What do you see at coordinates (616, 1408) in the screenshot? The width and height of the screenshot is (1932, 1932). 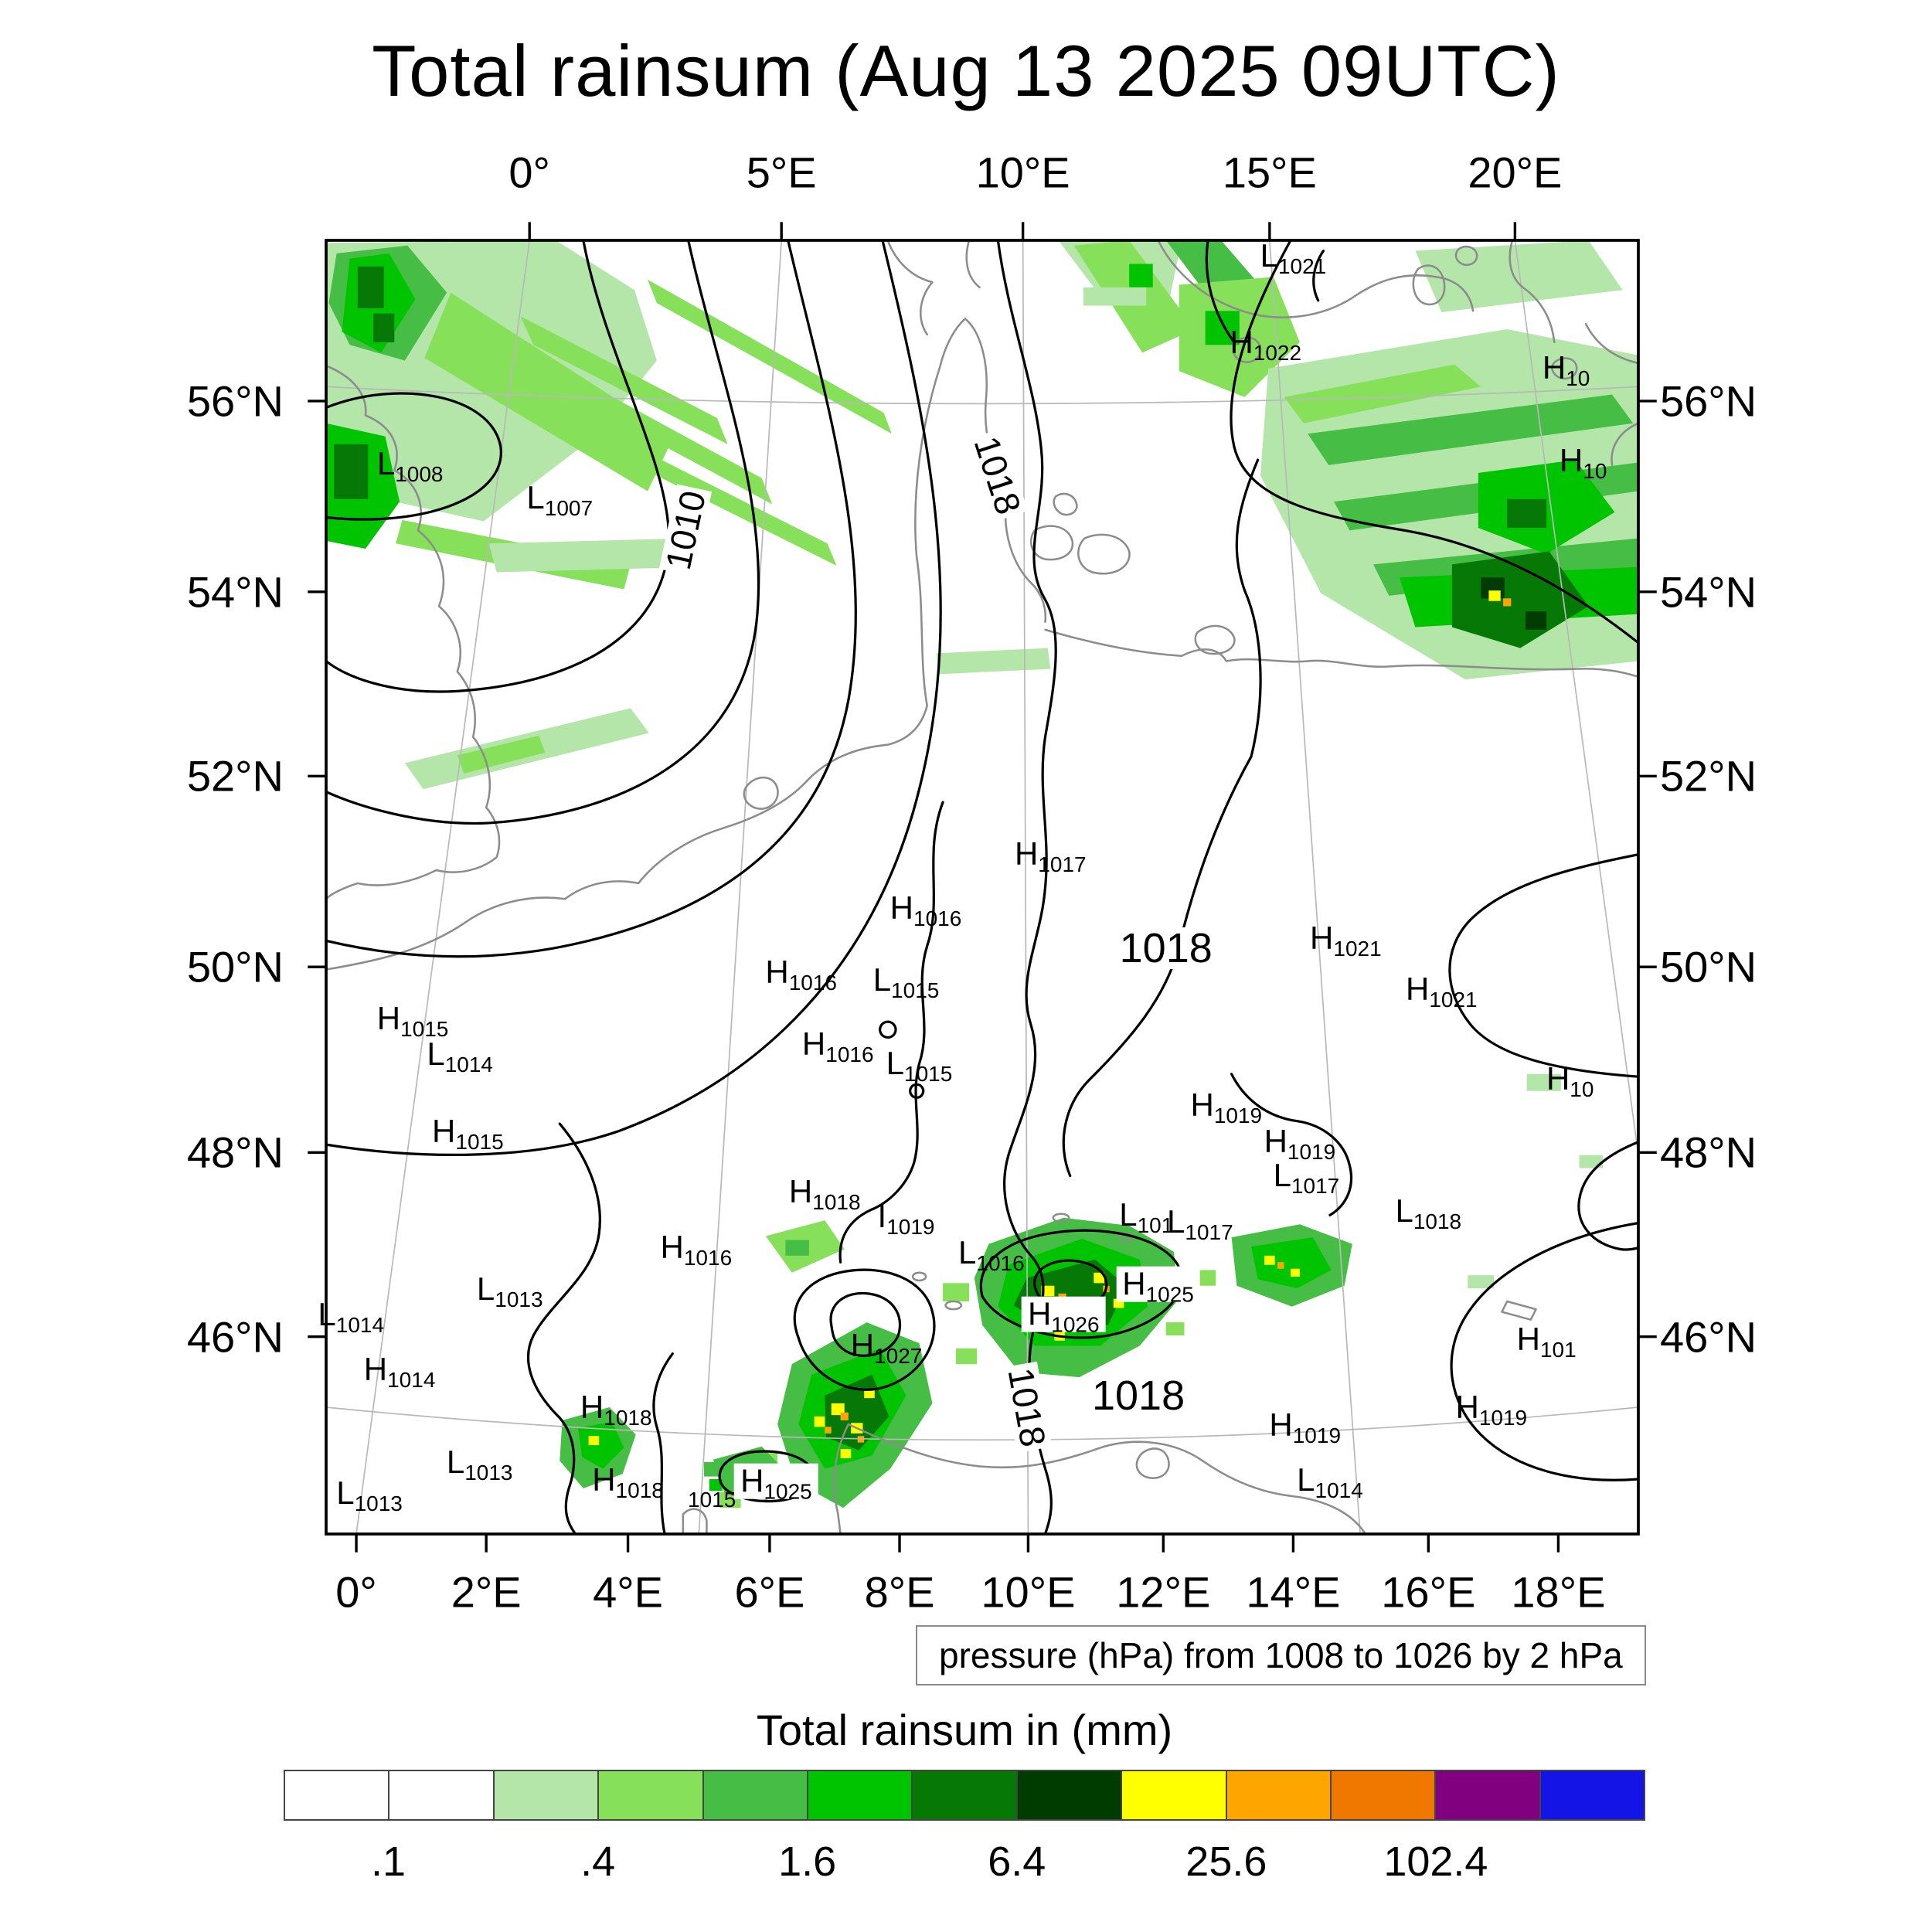 I see `pressure-center-label: H1018` at bounding box center [616, 1408].